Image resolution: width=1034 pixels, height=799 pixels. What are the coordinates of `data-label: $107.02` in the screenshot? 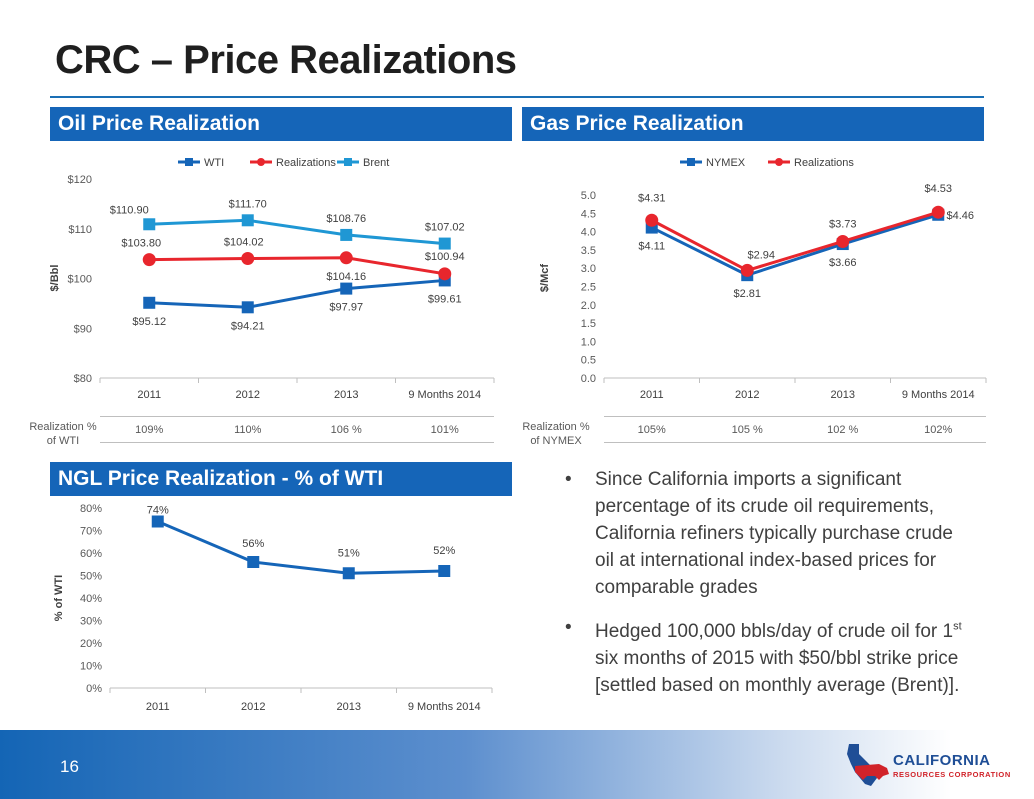 It's located at (445, 228).